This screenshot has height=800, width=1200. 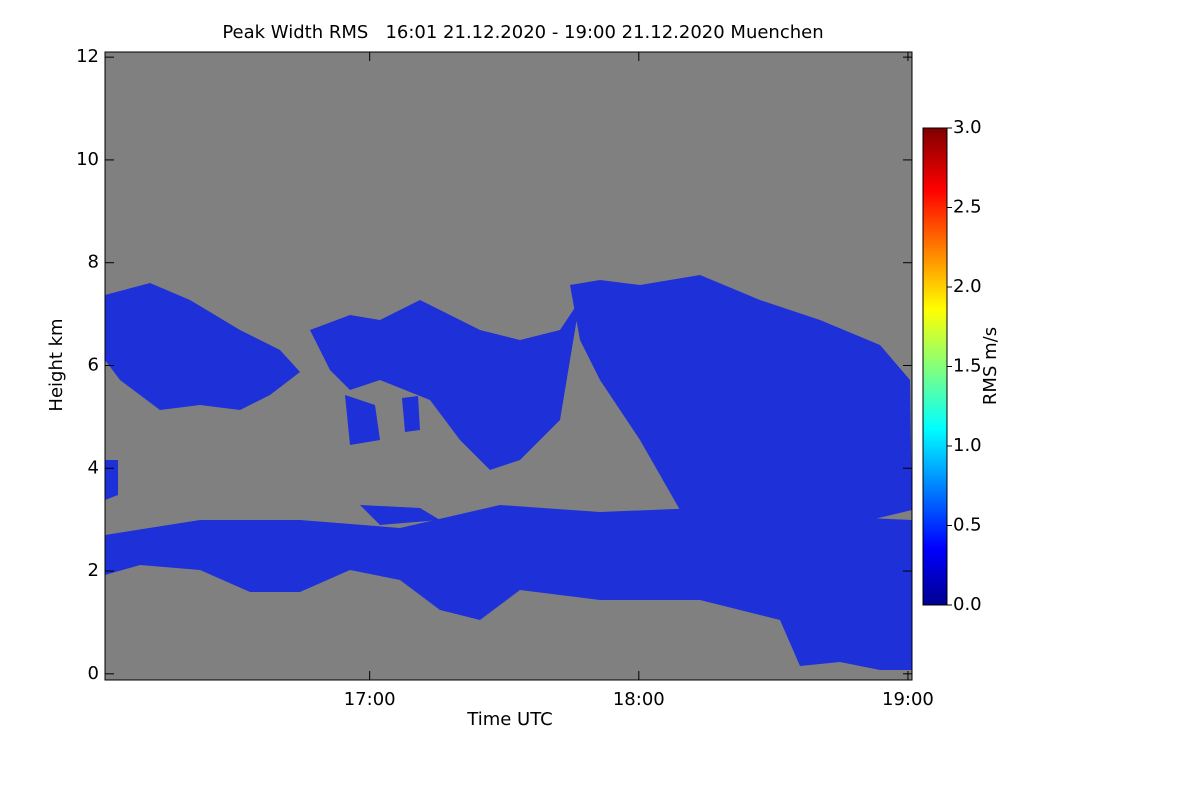 What do you see at coordinates (93, 467) in the screenshot?
I see `y-tick-label: 4` at bounding box center [93, 467].